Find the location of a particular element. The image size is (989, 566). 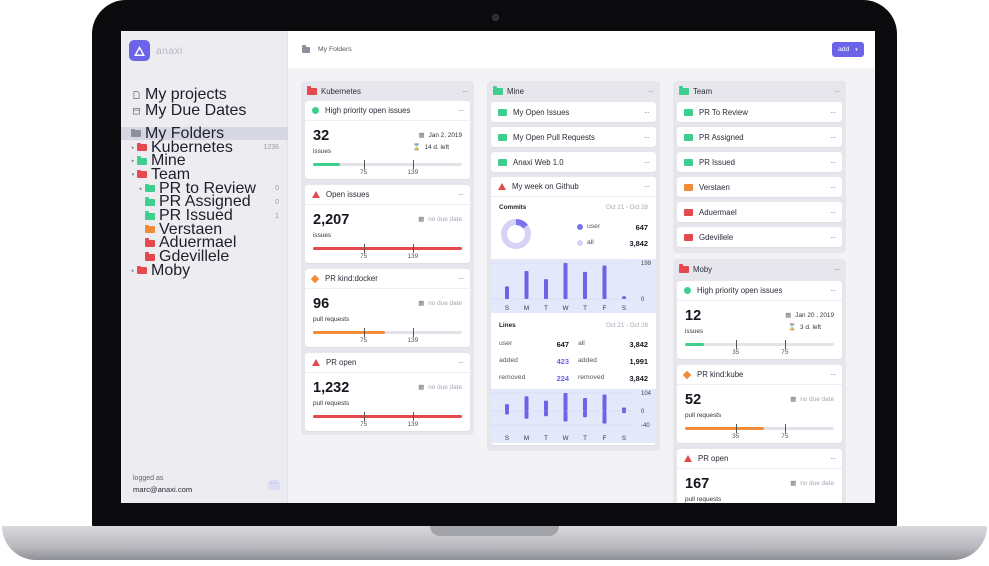

row-header: Aduermael ··· is located at coordinates (759, 212).